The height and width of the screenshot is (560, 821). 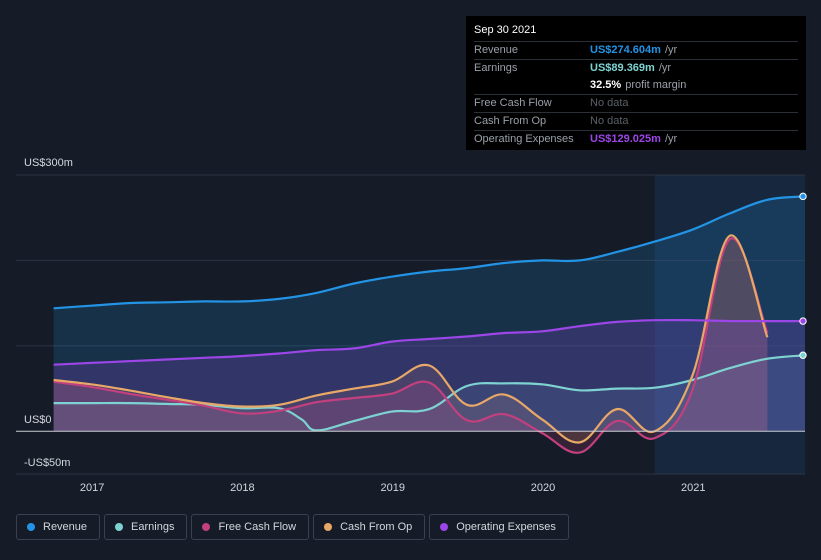 I want to click on tooltip-margin-unit: profit margin, so click(x=656, y=85).